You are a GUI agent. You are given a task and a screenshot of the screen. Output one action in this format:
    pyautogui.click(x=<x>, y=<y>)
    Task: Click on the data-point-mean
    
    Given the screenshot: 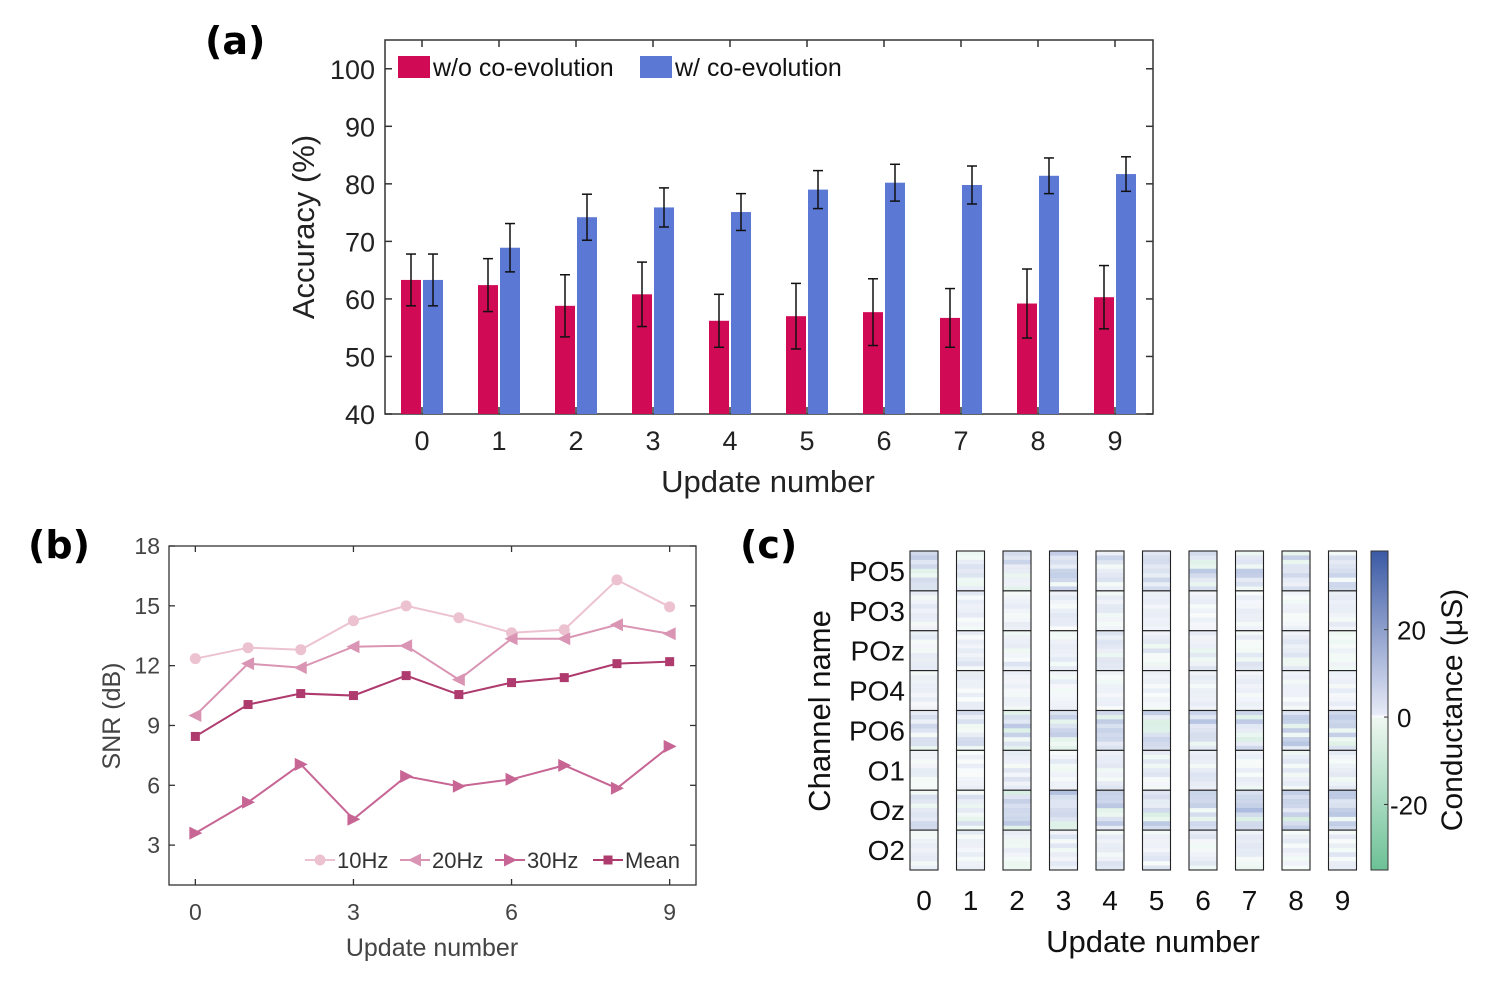 What is the action you would take?
    pyautogui.click(x=617, y=664)
    